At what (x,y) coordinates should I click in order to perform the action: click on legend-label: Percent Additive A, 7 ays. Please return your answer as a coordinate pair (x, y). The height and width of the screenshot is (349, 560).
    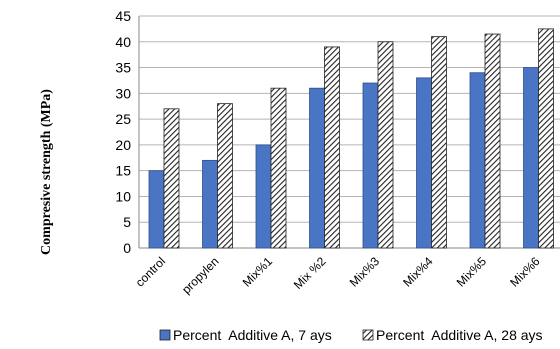
    Looking at the image, I should click on (252, 335).